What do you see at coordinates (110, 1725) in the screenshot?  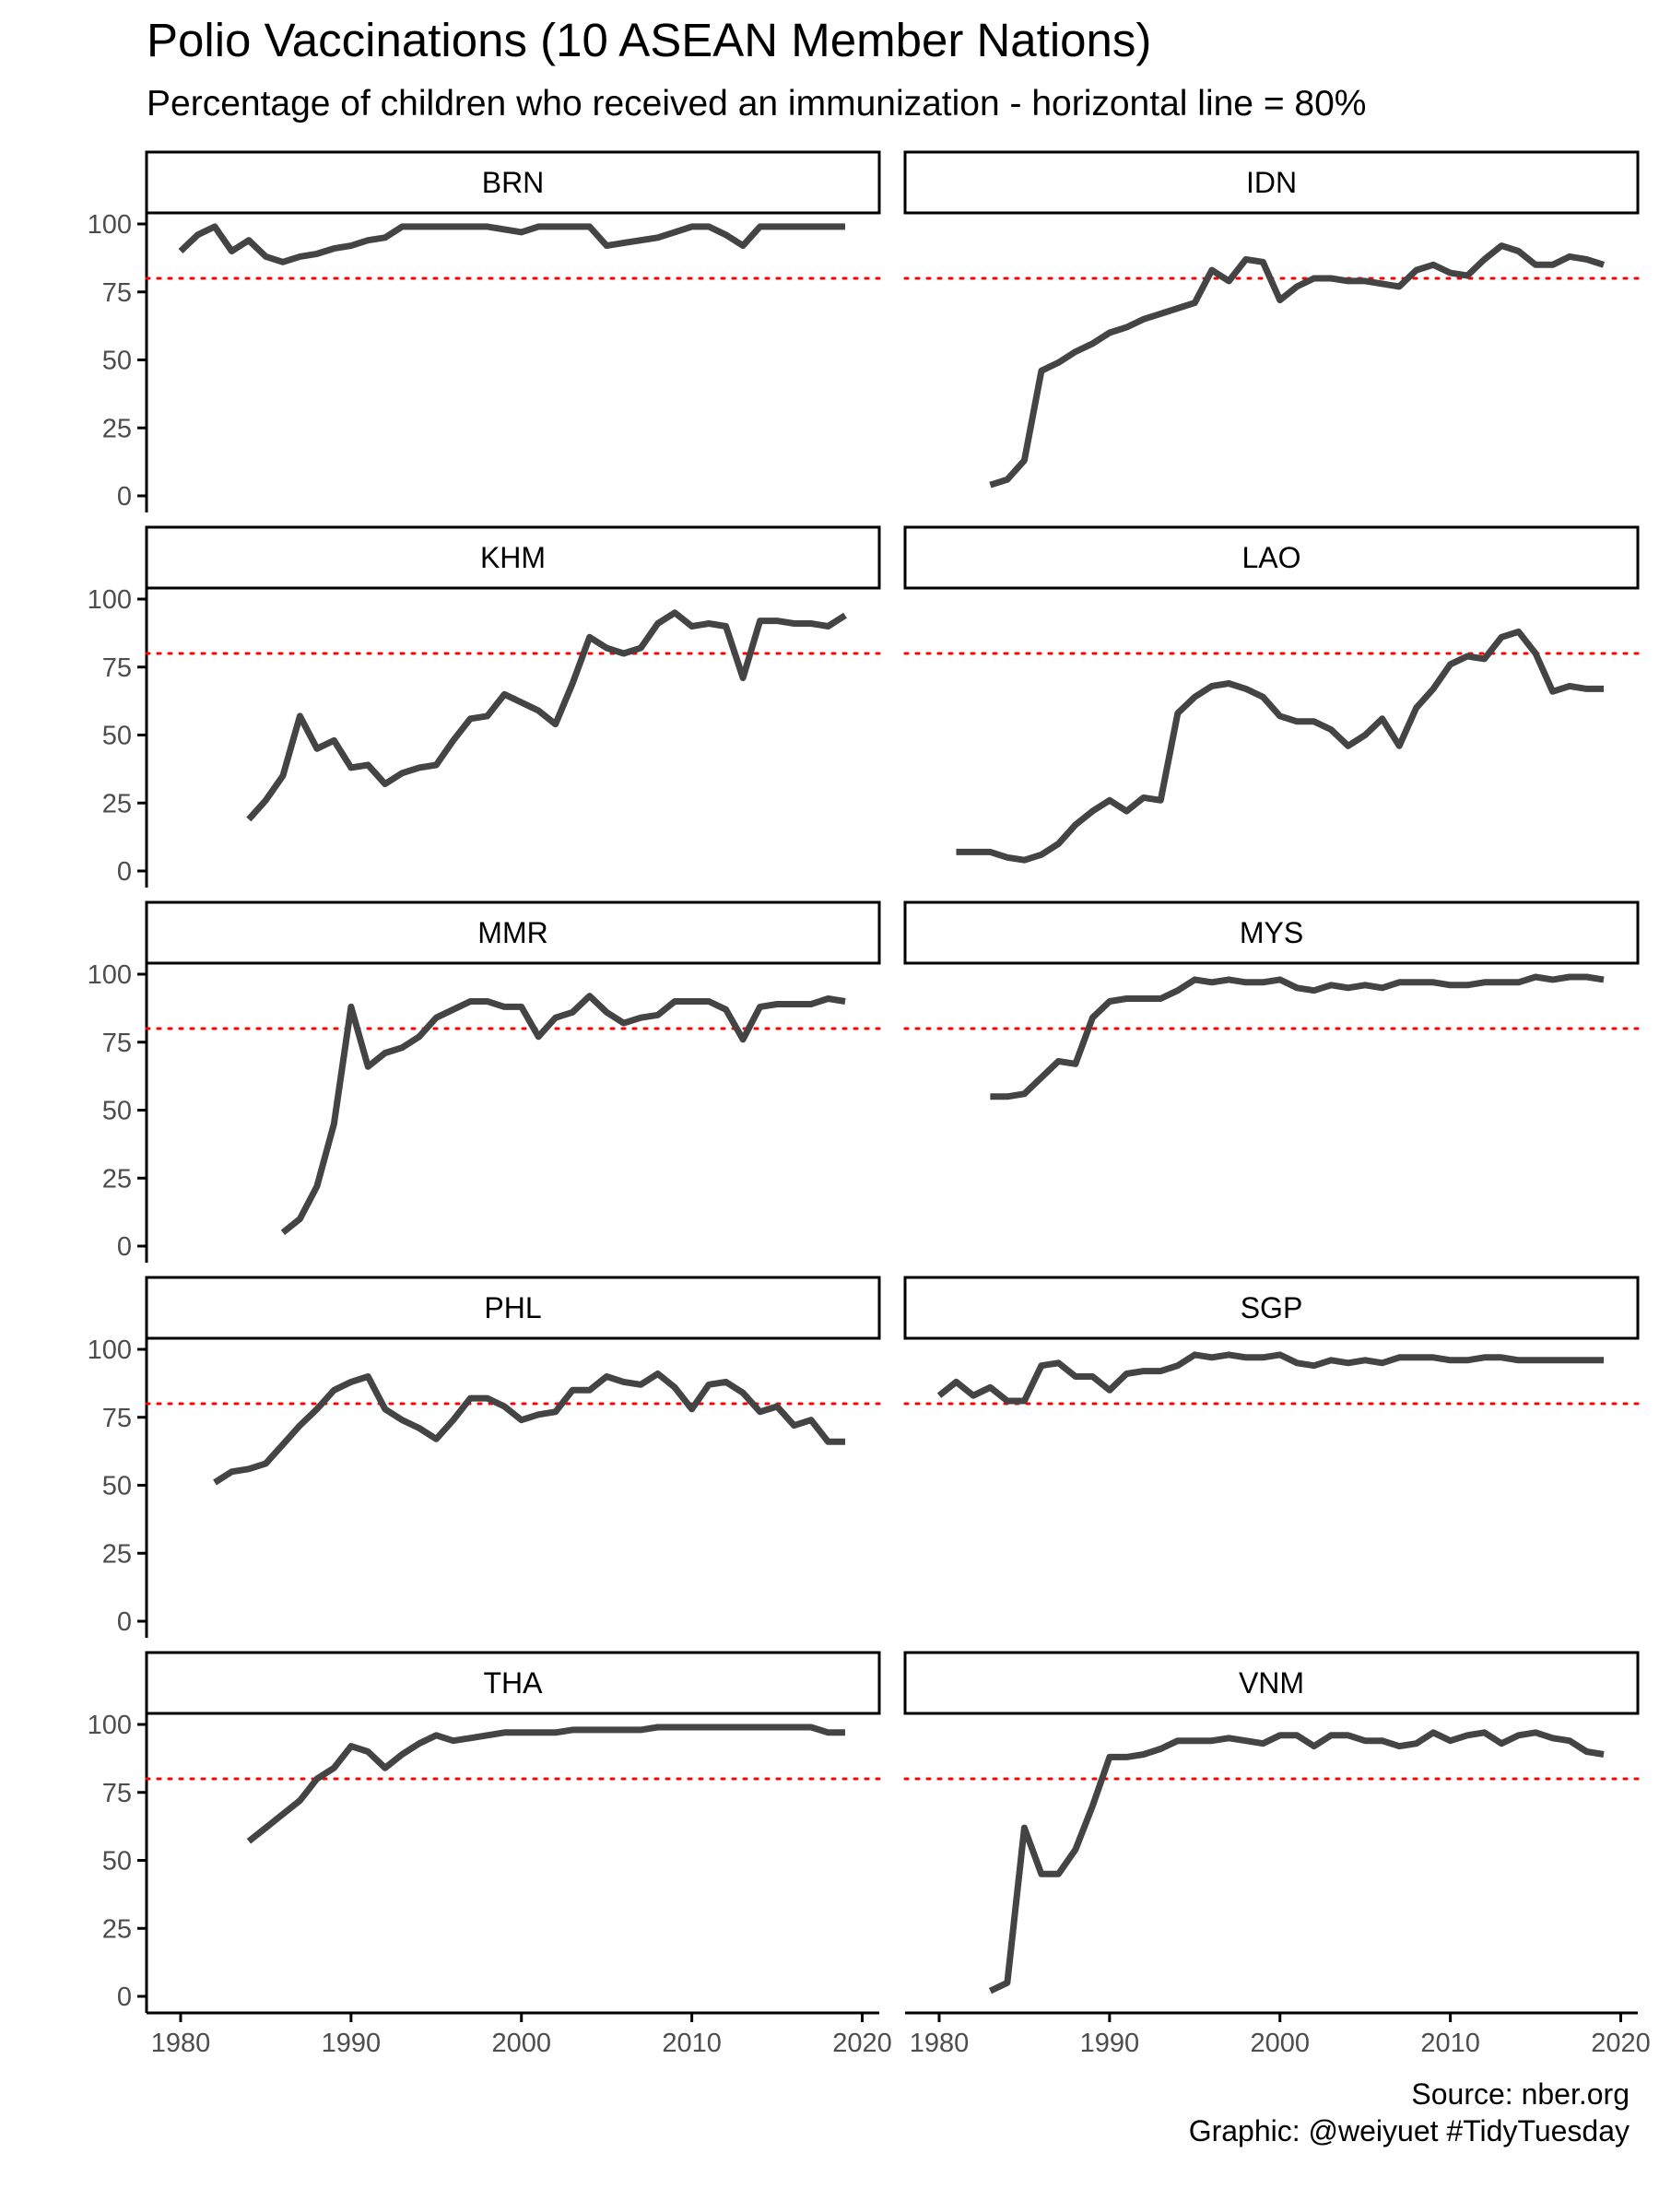 I see `y-tick-label-tha-100: 100` at bounding box center [110, 1725].